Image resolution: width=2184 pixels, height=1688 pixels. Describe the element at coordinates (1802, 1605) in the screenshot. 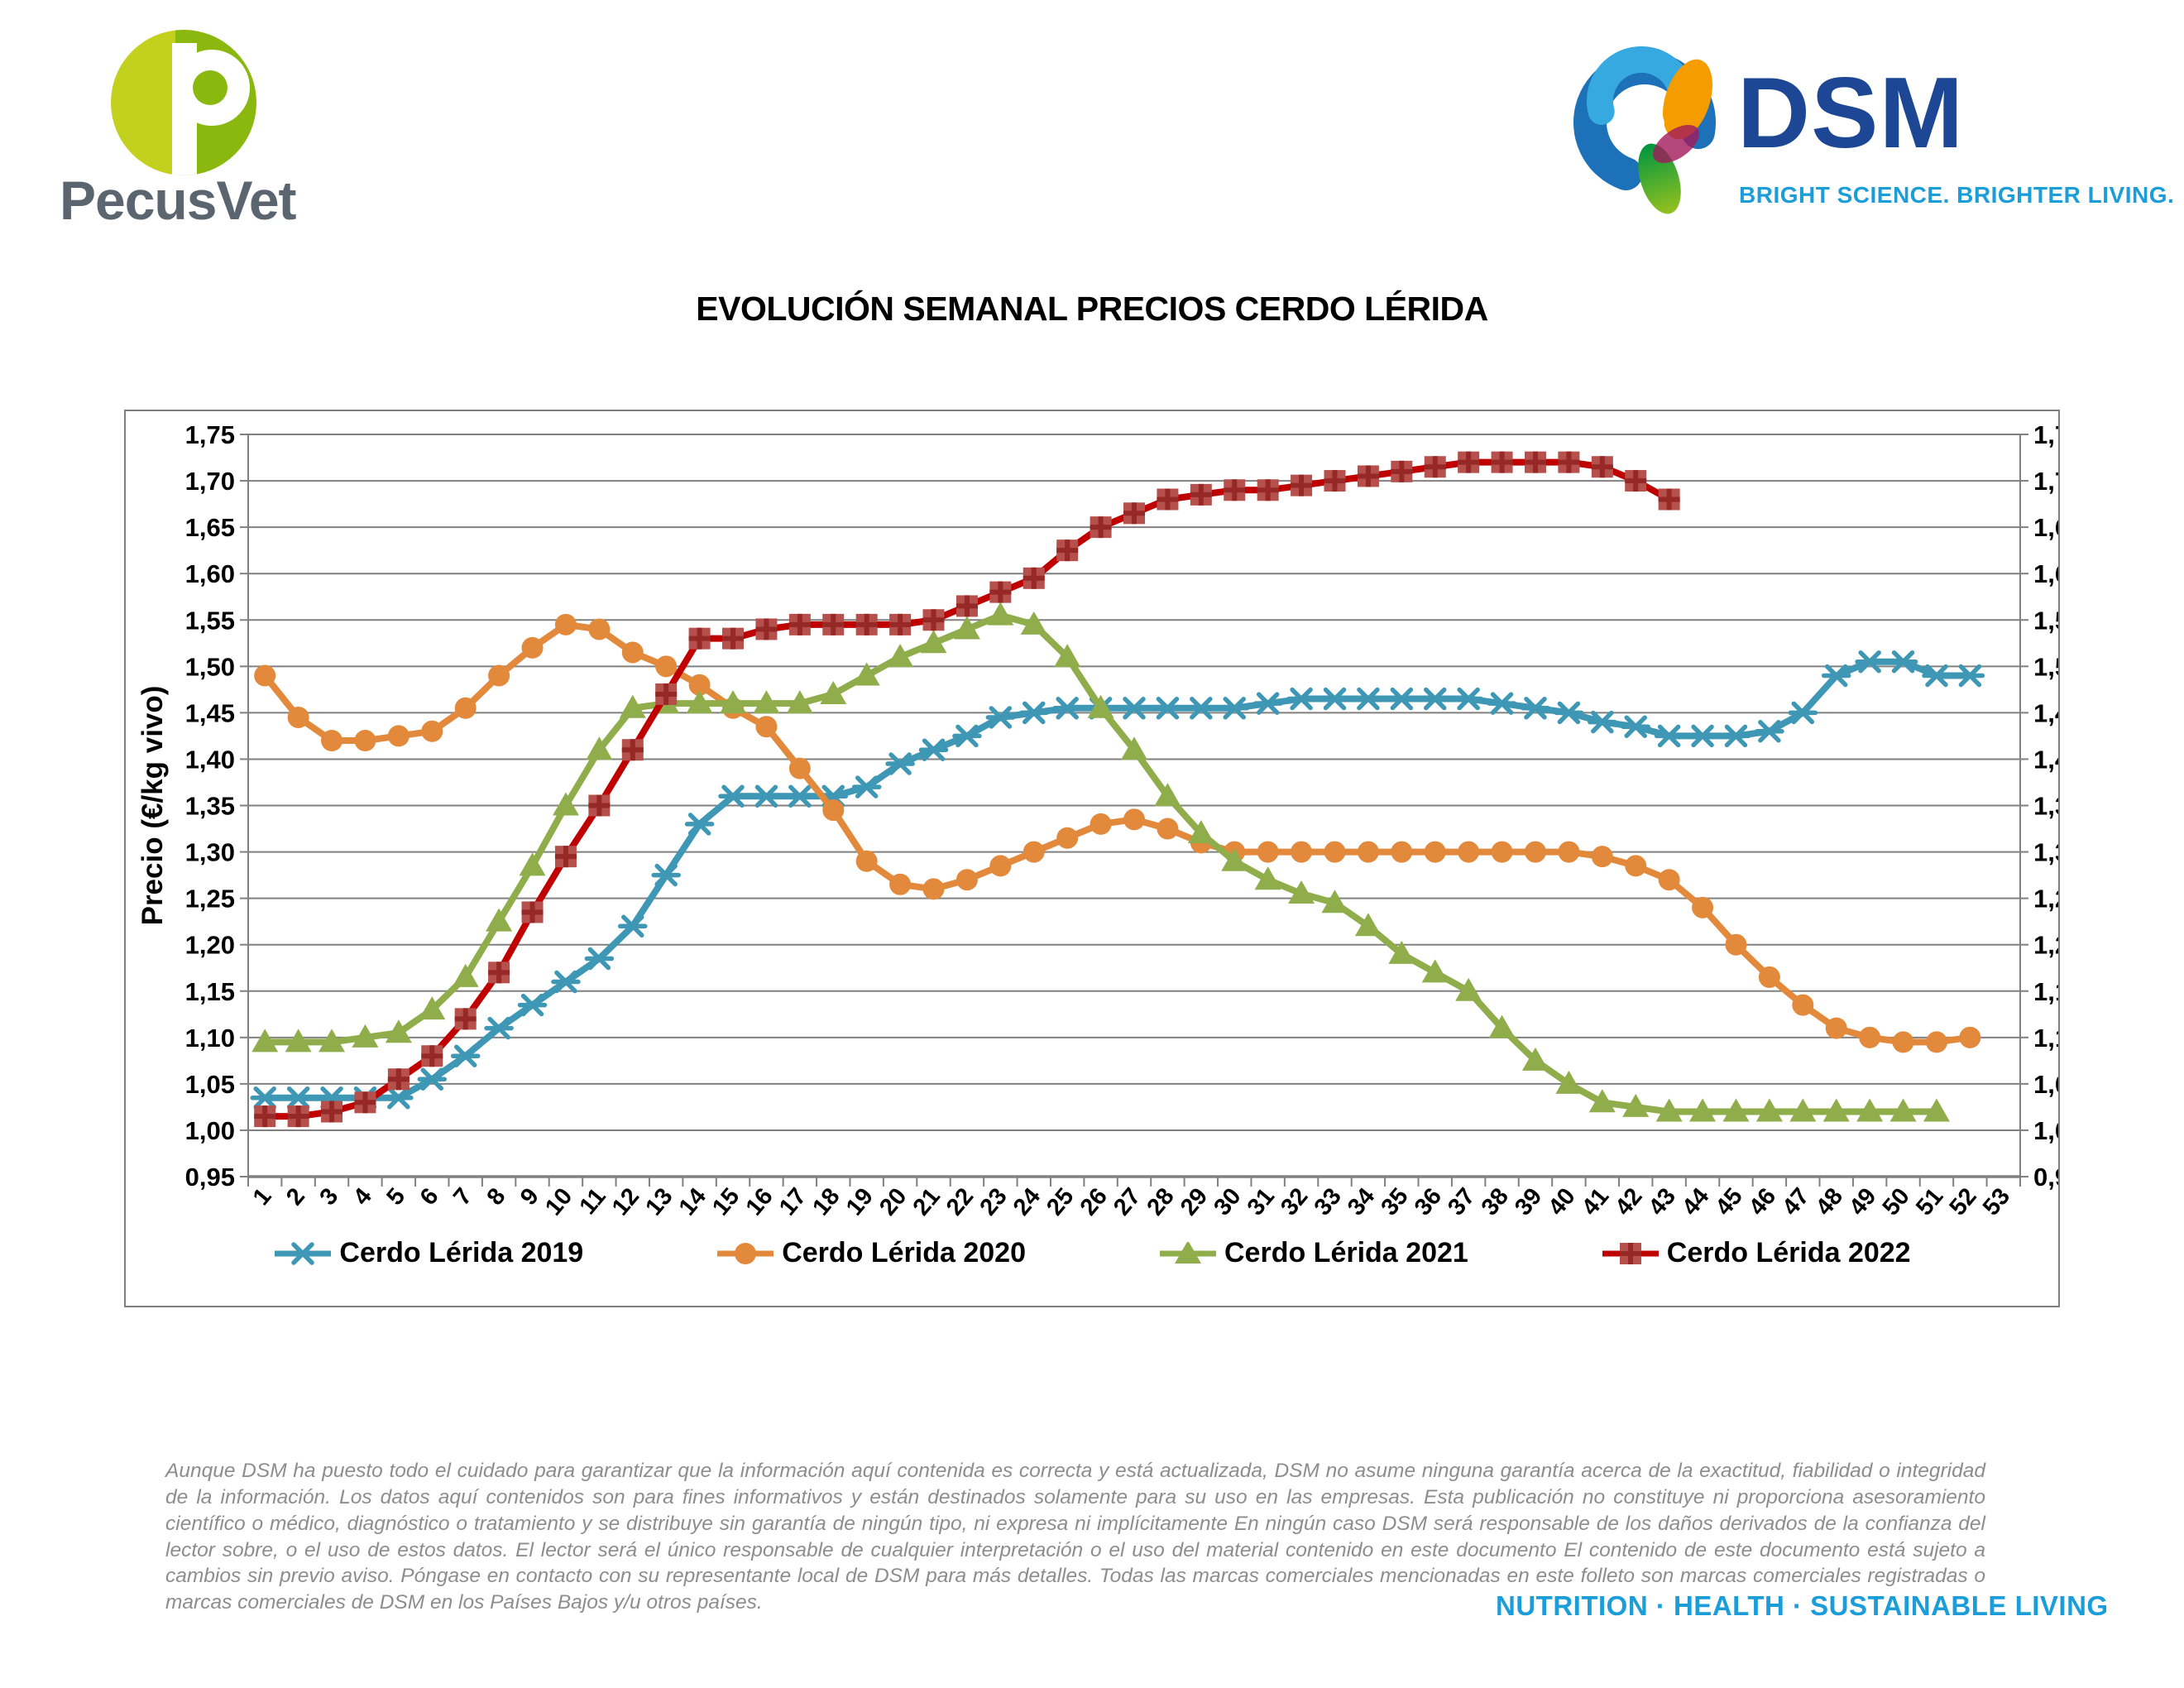

I see `dsm-footer-tagline: NUTRITION · HEALTH · SUSTAINABLE LIVING` at that location.